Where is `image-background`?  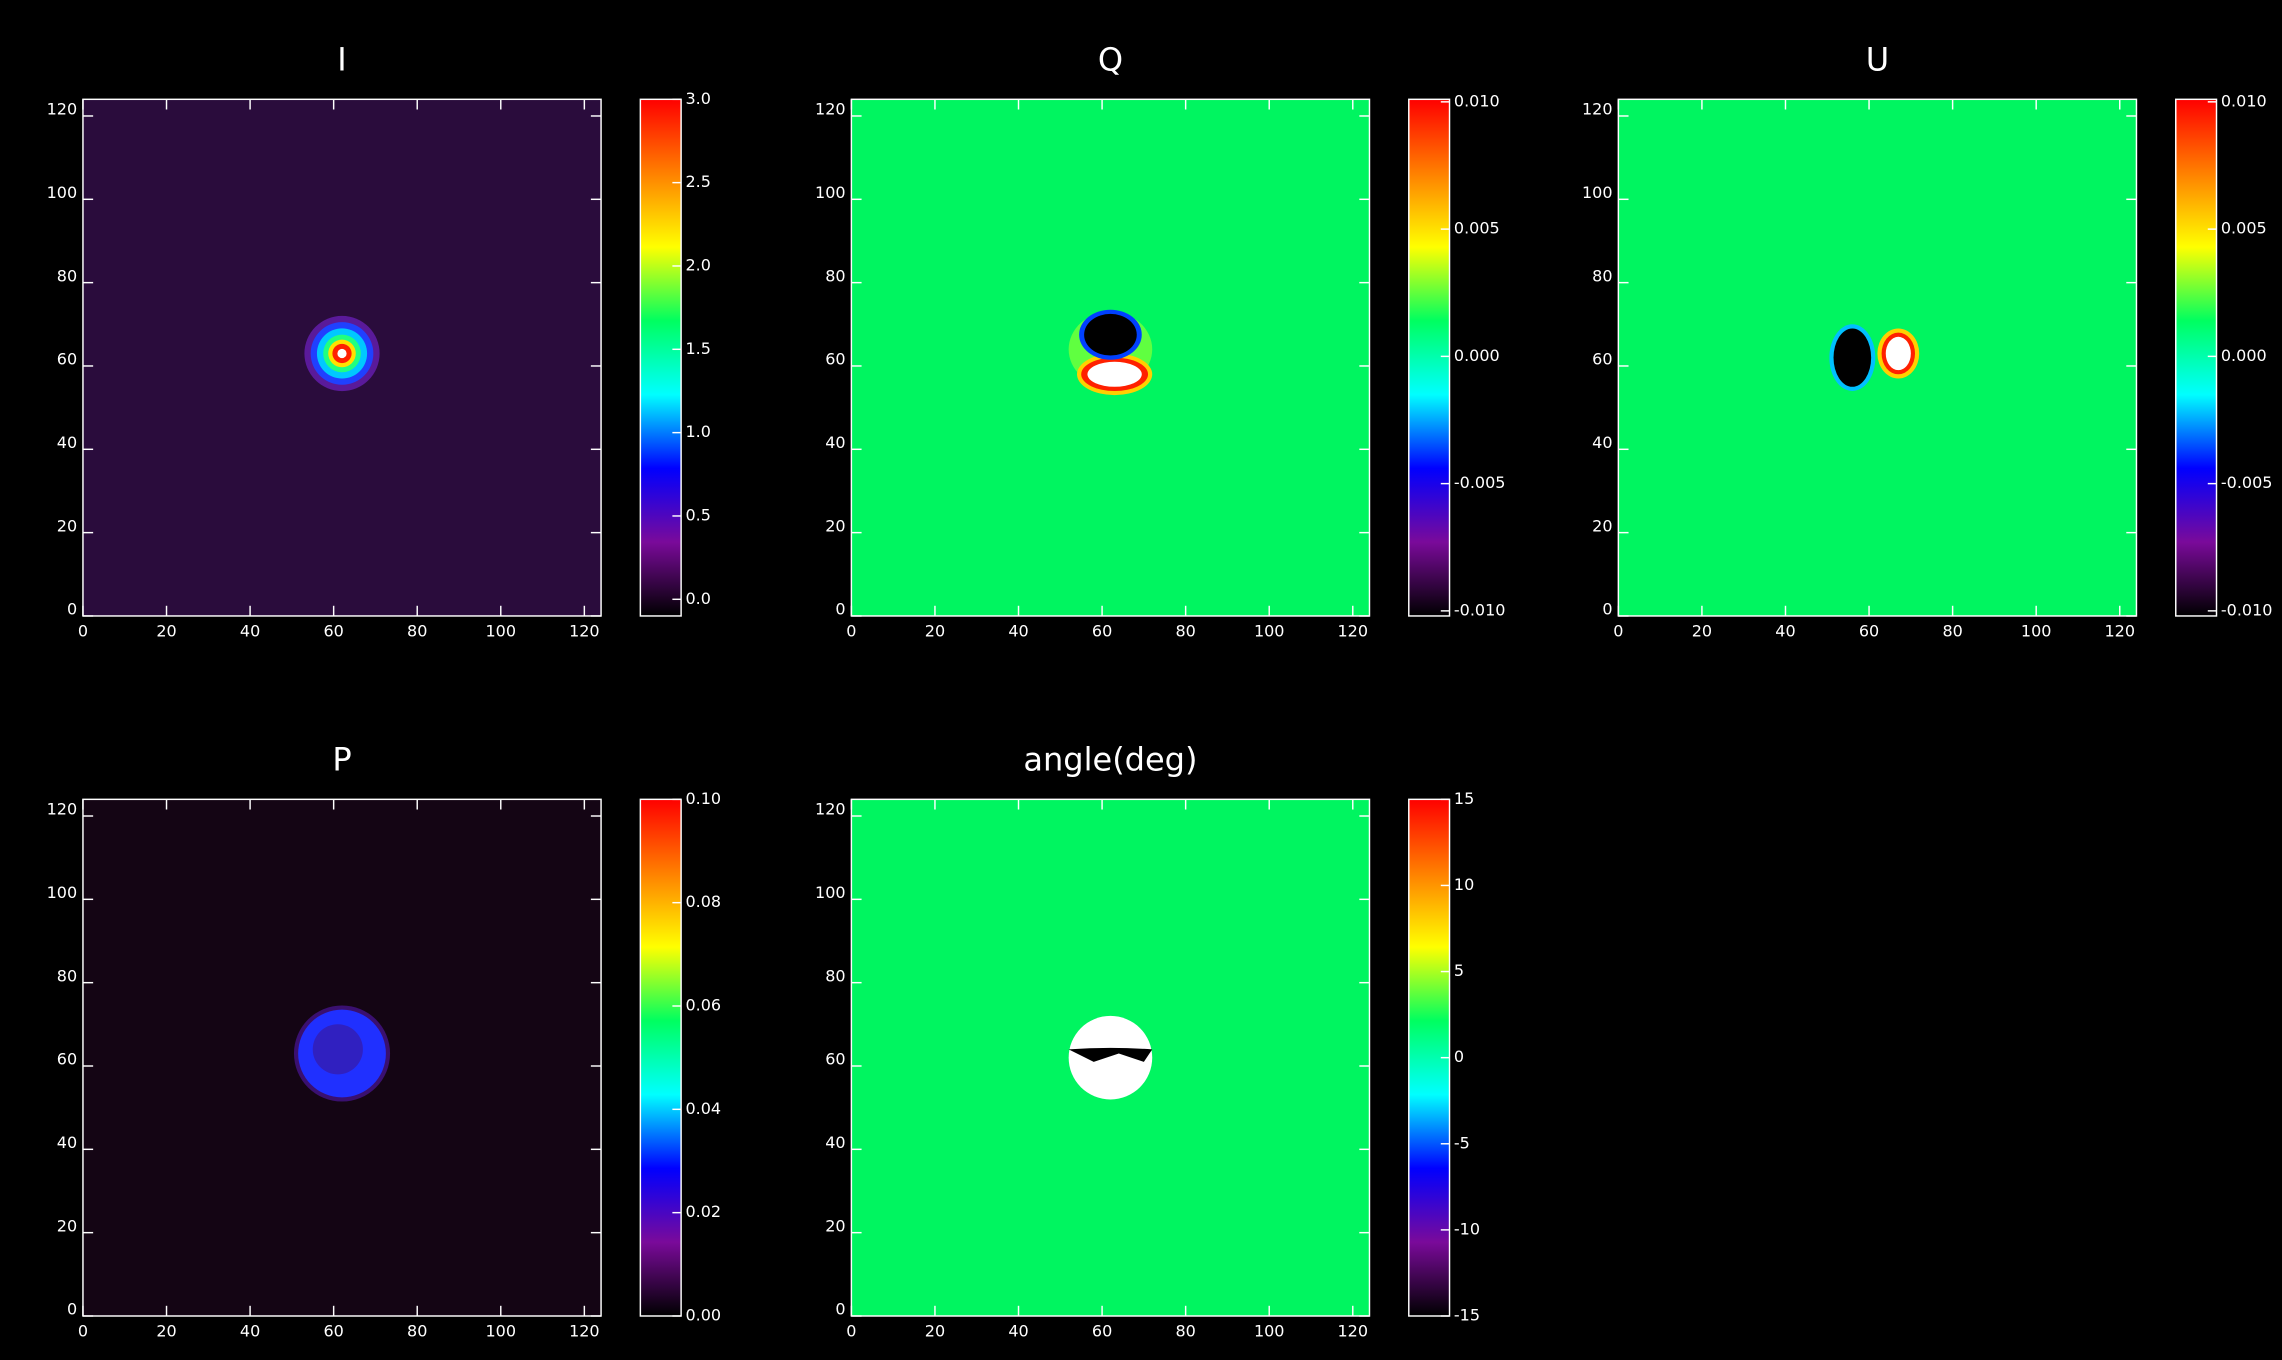 image-background is located at coordinates (1877, 357).